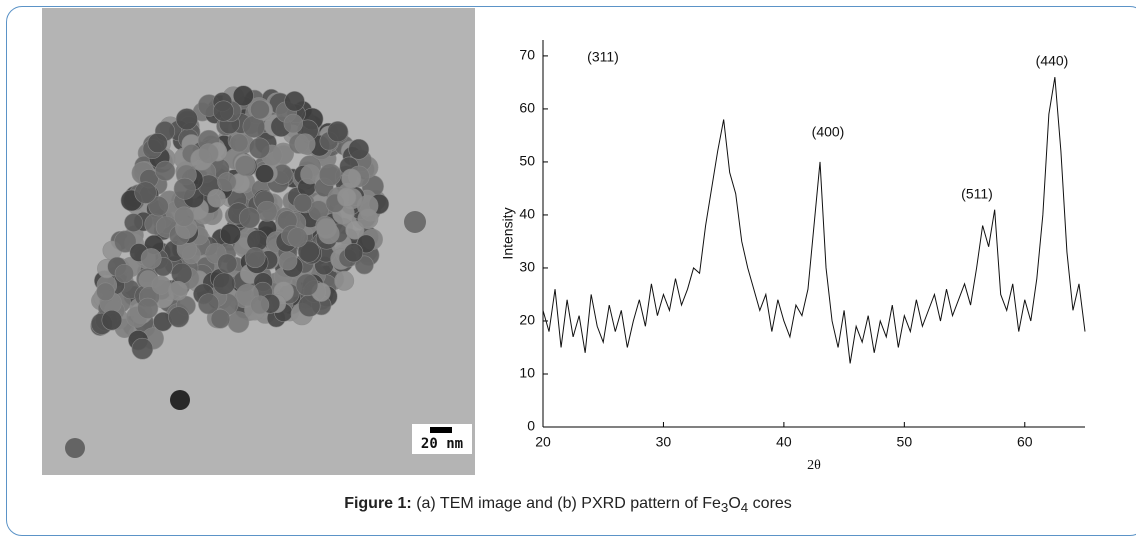  Describe the element at coordinates (1025, 442) in the screenshot. I see `x-tick-label: 60` at that location.